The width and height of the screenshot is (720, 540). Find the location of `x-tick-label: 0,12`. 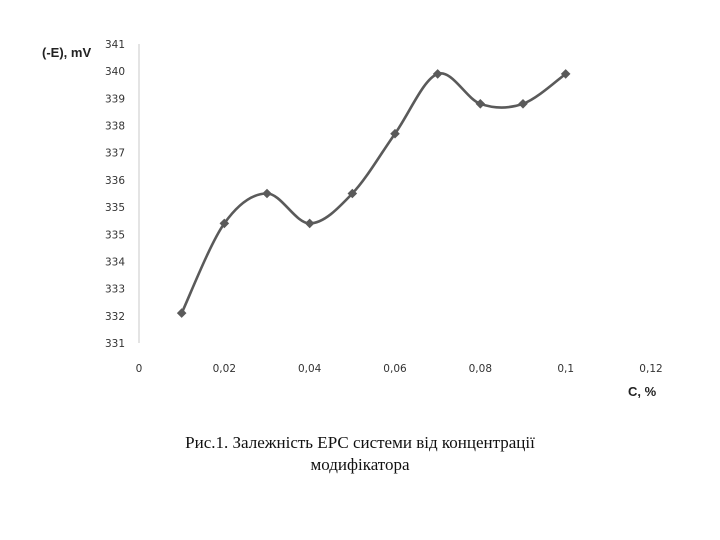

x-tick-label: 0,12 is located at coordinates (650, 369).